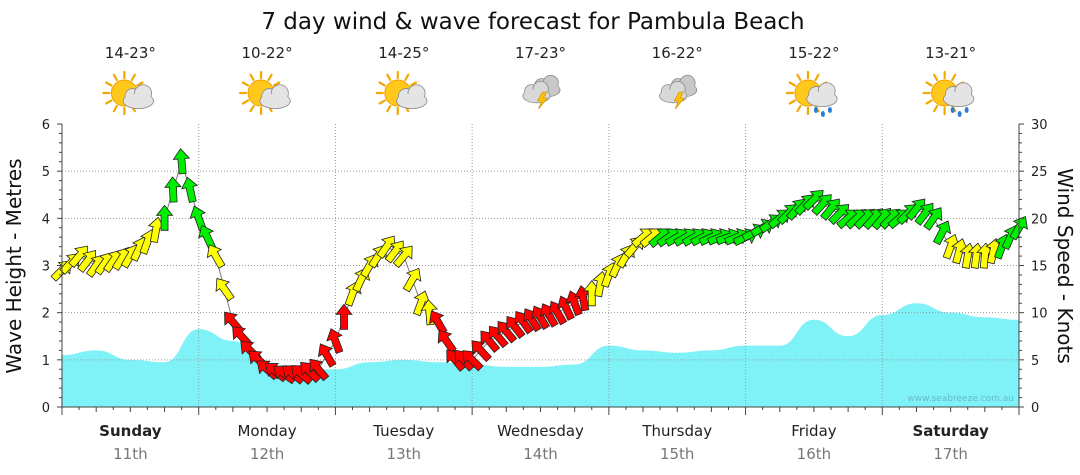  What do you see at coordinates (1039, 219) in the screenshot?
I see `right-tick-label: 20` at bounding box center [1039, 219].